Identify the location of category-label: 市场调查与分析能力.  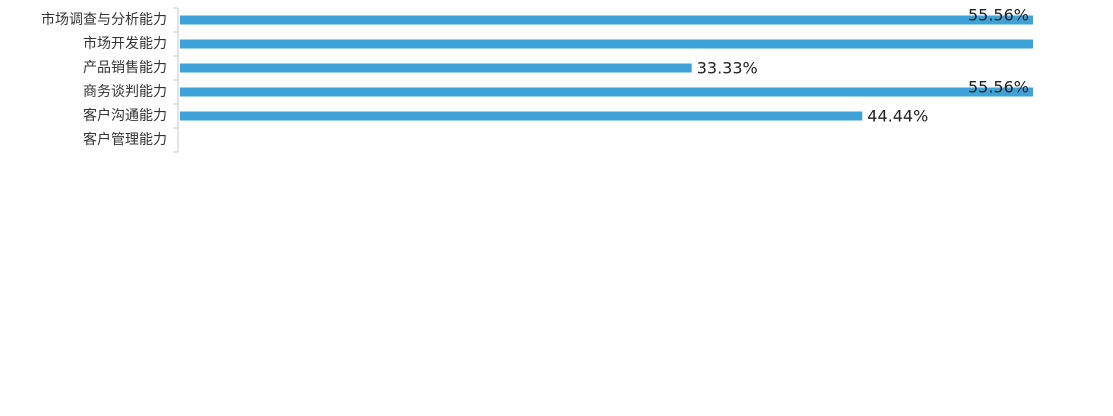
(104, 19).